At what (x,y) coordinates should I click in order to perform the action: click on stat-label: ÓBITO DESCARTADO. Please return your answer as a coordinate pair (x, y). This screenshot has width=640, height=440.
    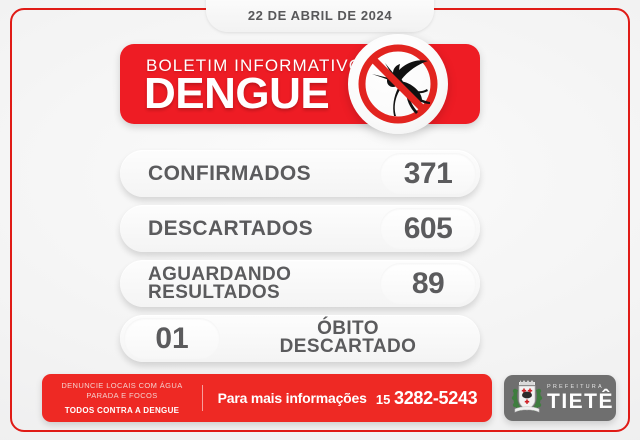
    Looking at the image, I should click on (348, 337).